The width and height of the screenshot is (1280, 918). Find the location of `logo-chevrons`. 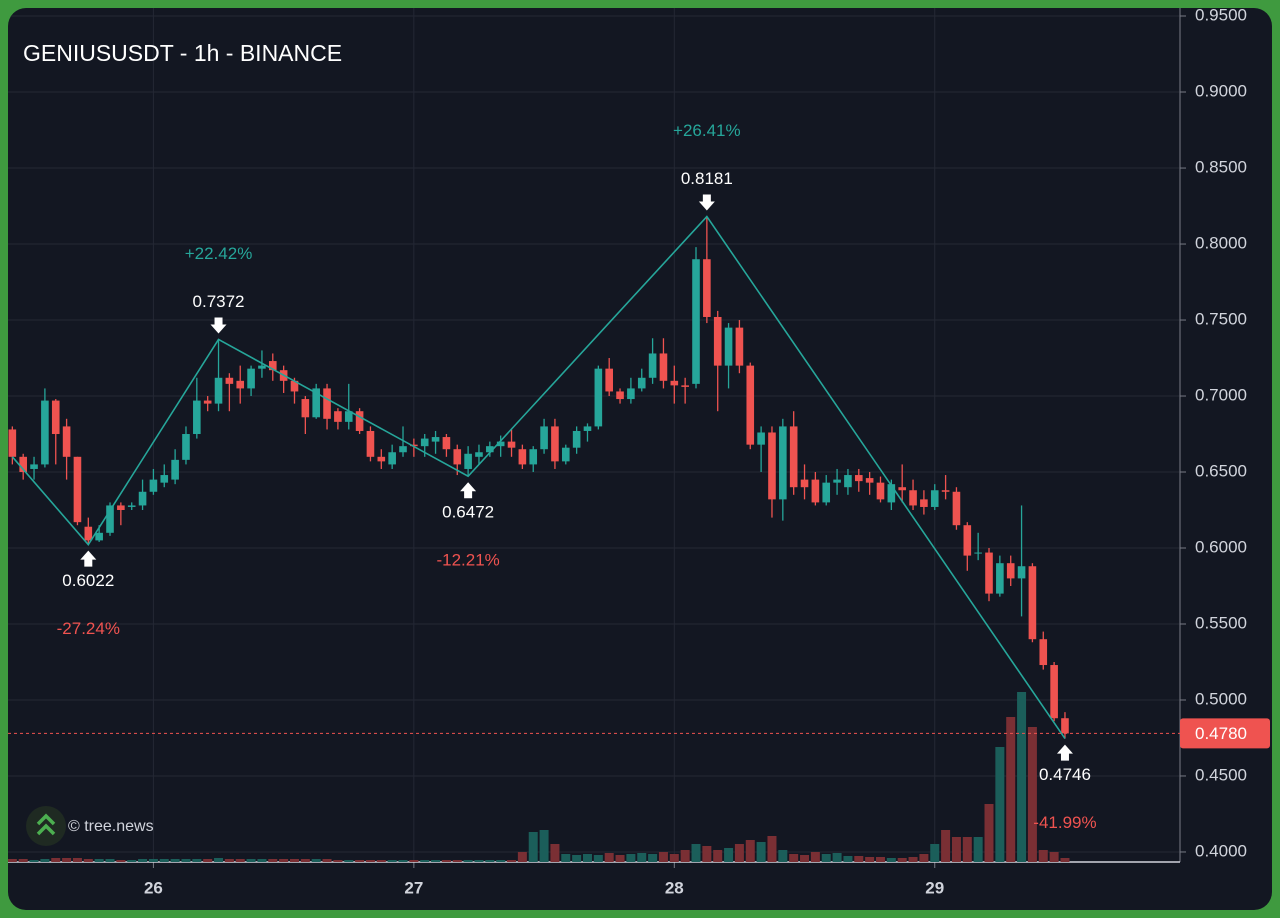

logo-chevrons is located at coordinates (46, 824).